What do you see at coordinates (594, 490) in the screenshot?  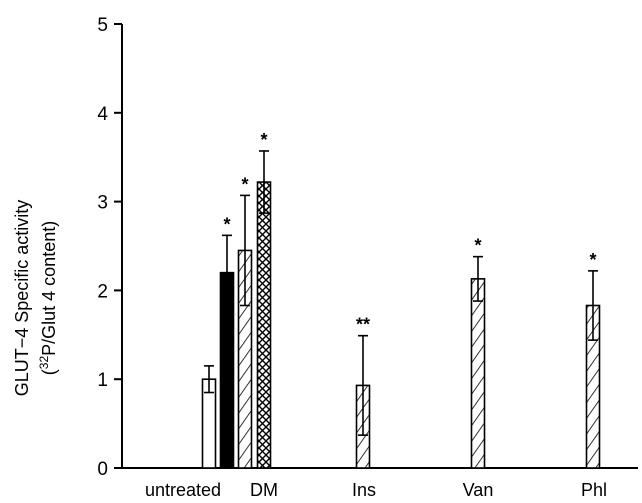 I see `category-label-phl: Phl` at bounding box center [594, 490].